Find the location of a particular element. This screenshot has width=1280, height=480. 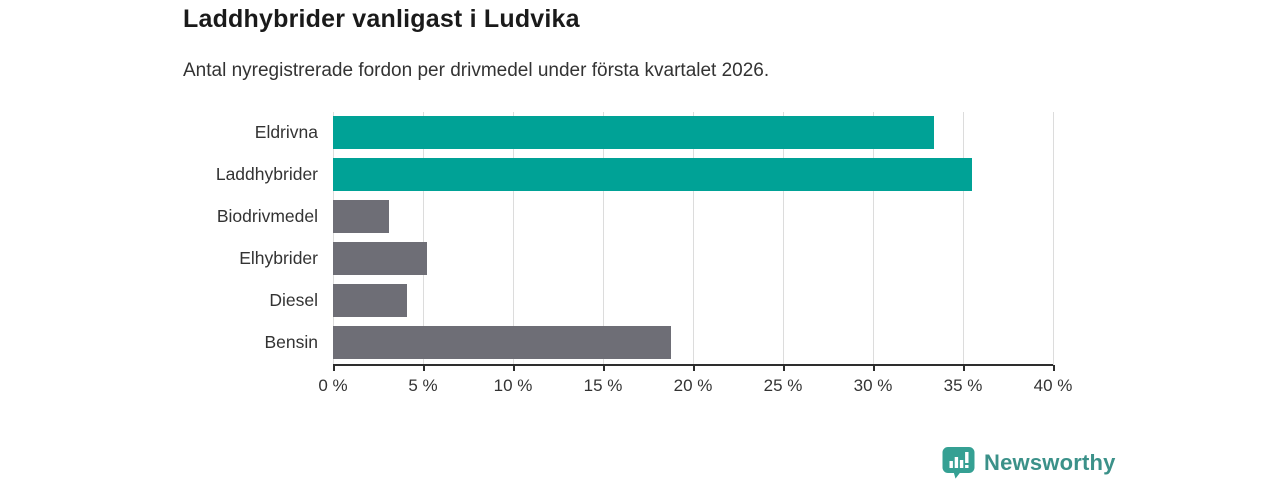

bar-eldrivna is located at coordinates (634, 133).